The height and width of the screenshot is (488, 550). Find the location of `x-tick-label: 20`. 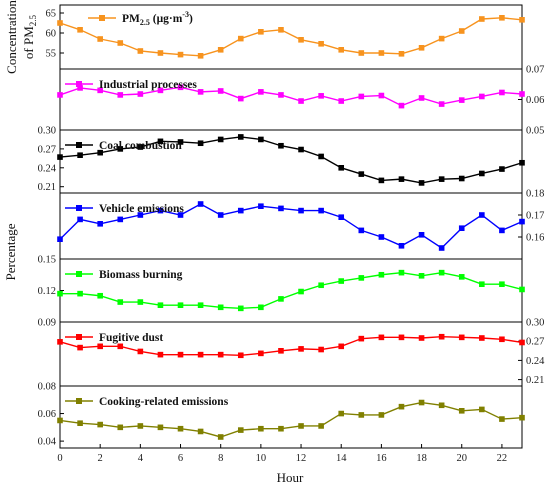

x-tick-label: 20 is located at coordinates (461, 458).